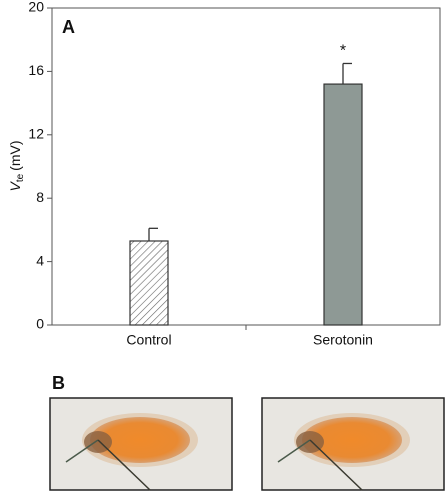  I want to click on y-axis-label: Vte (mV), so click(16, 165).